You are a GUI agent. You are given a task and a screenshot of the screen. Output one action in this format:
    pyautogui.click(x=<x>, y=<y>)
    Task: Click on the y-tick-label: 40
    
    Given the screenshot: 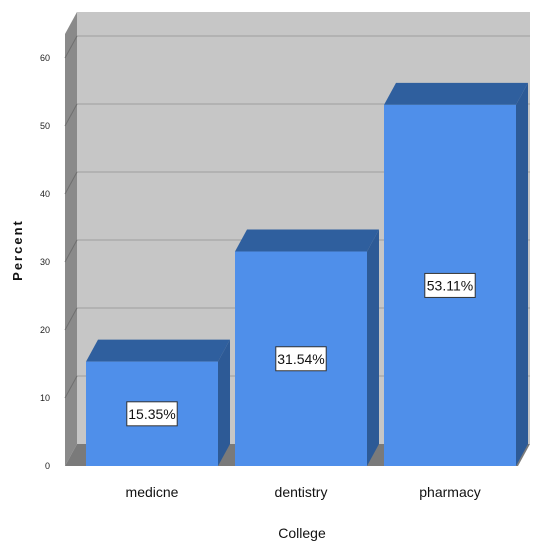 What is the action you would take?
    pyautogui.click(x=45, y=194)
    